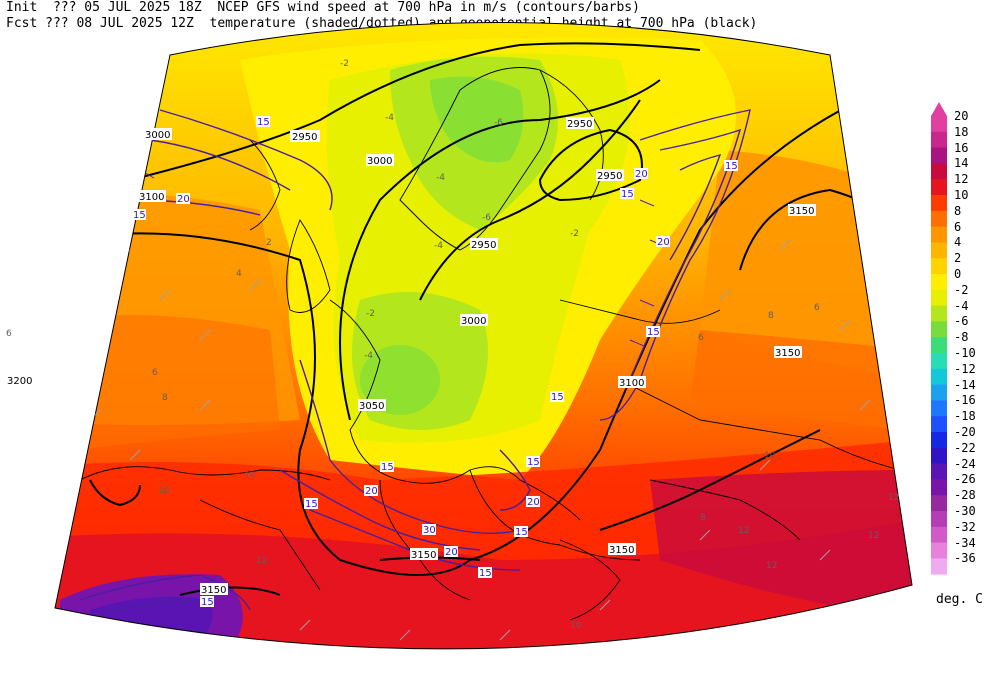 The height and width of the screenshot is (680, 1000). I want to click on colorbar-level-label: -20, so click(965, 432).